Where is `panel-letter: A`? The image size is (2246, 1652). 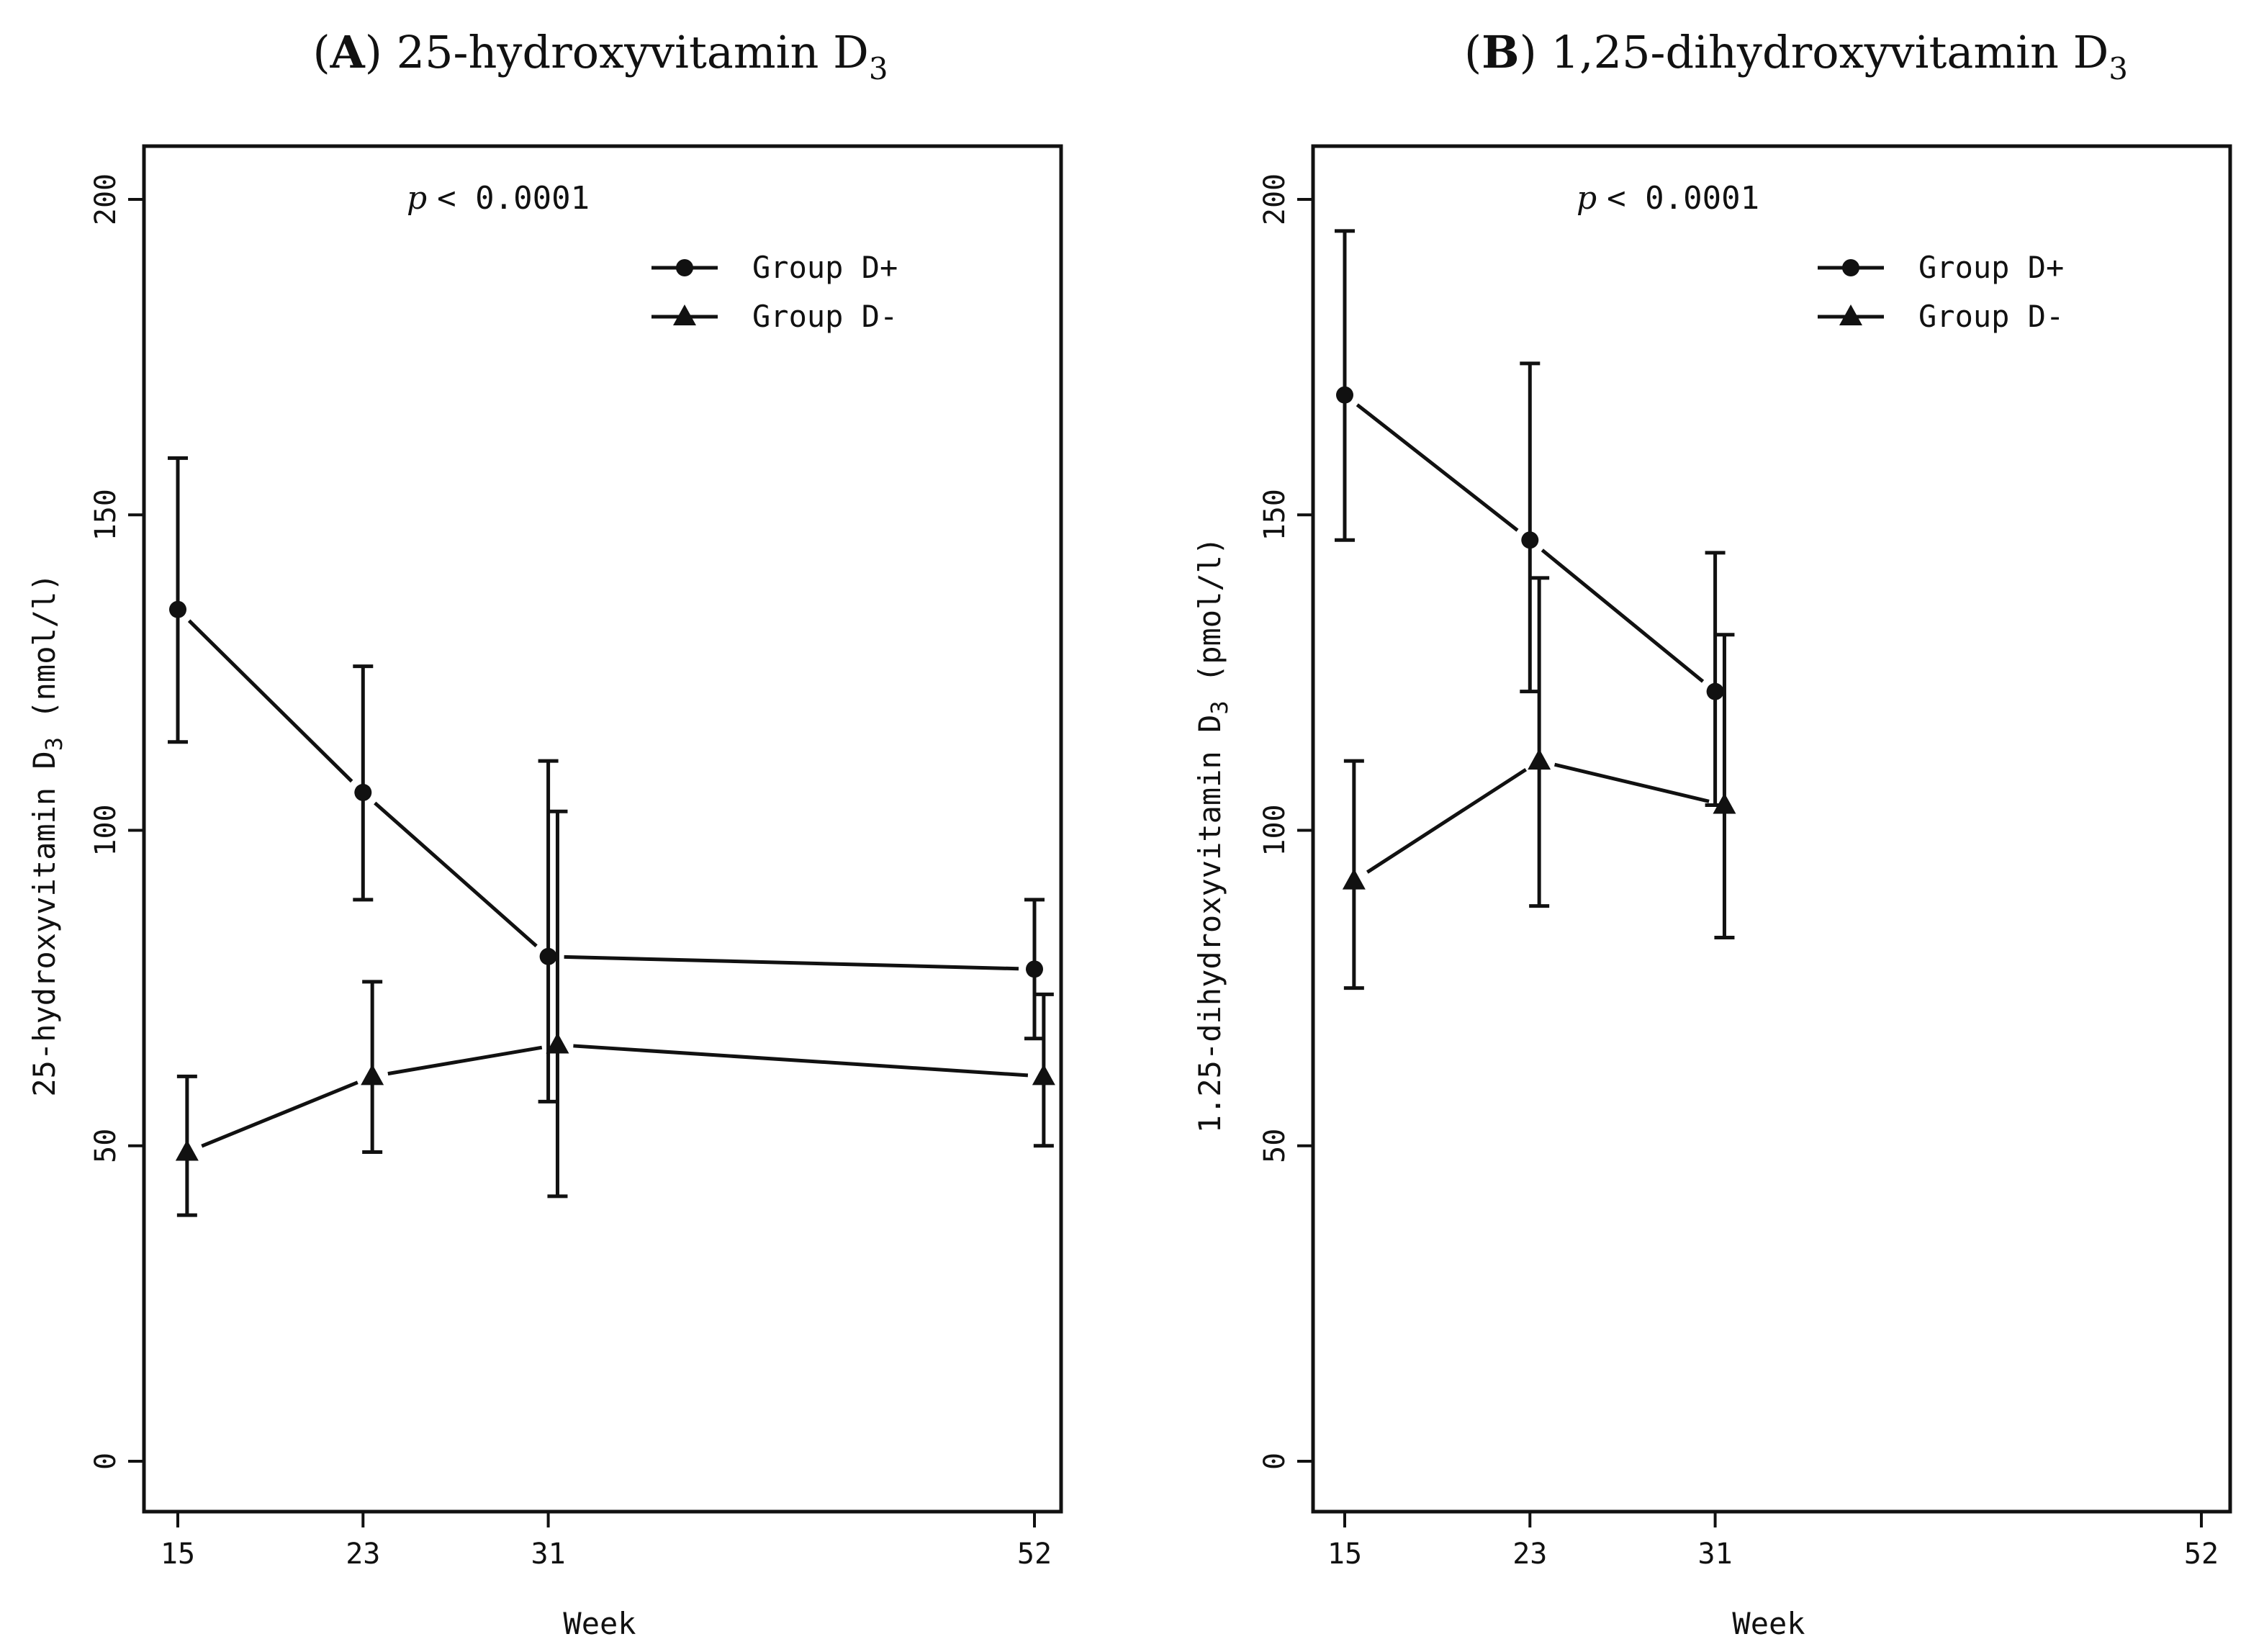 panel-letter: A is located at coordinates (348, 52).